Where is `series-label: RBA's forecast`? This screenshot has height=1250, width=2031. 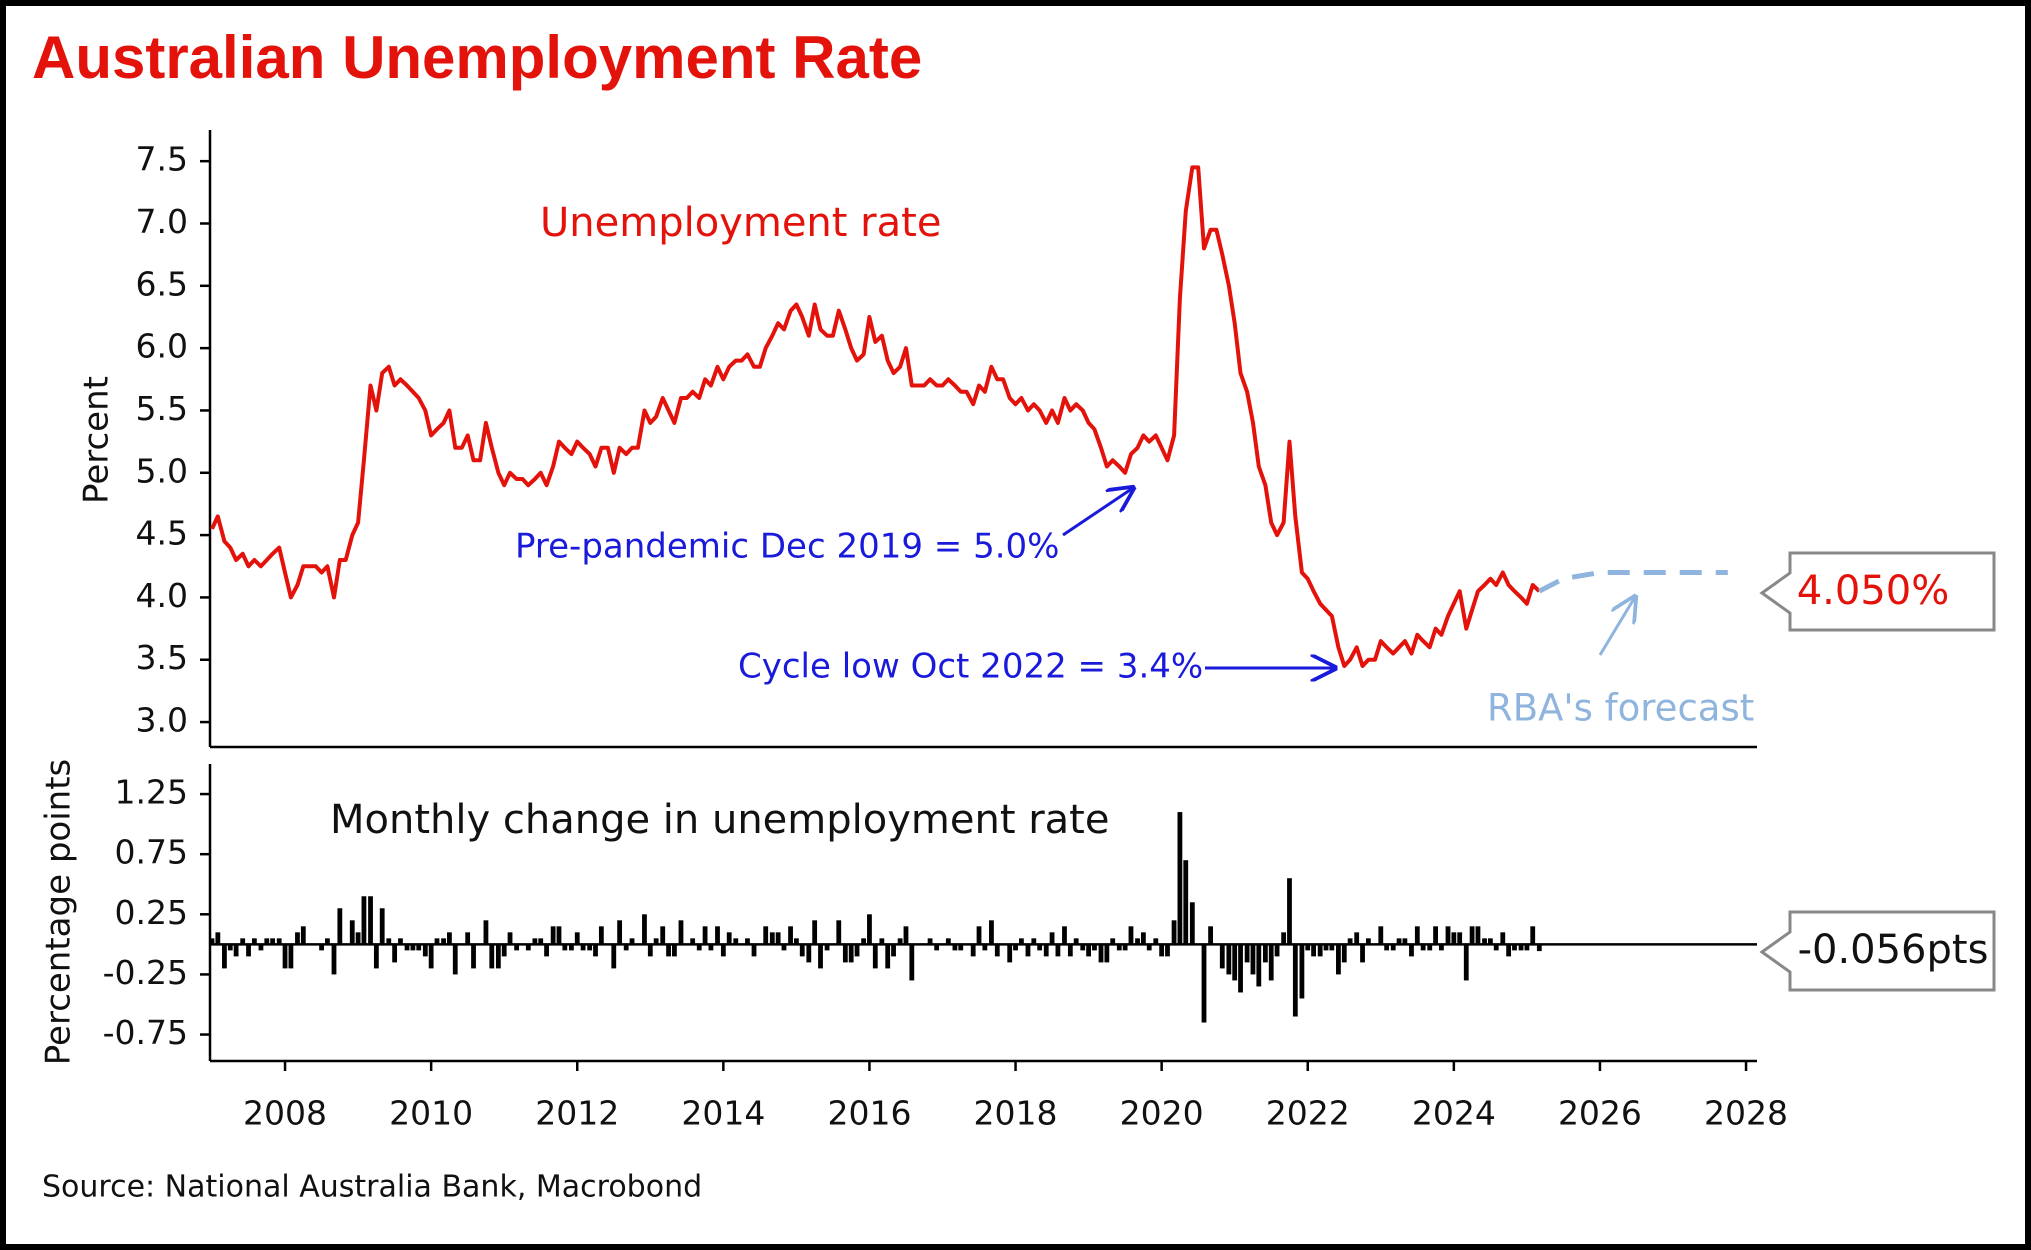
series-label: RBA's forecast is located at coordinates (1620, 708).